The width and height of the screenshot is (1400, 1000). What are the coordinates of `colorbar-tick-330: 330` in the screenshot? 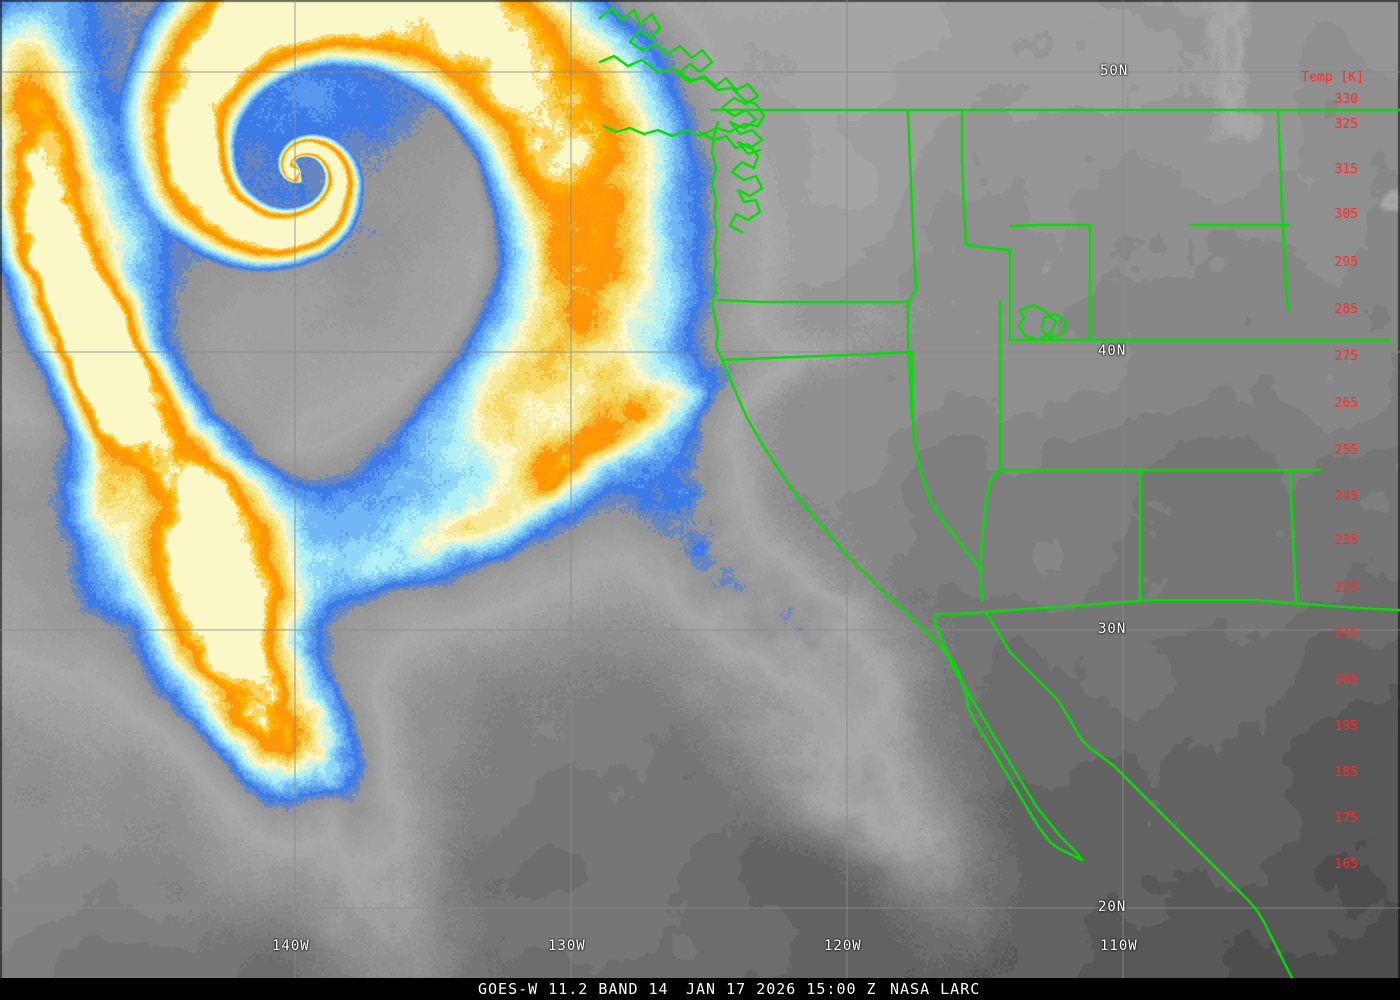 It's located at (1346, 99).